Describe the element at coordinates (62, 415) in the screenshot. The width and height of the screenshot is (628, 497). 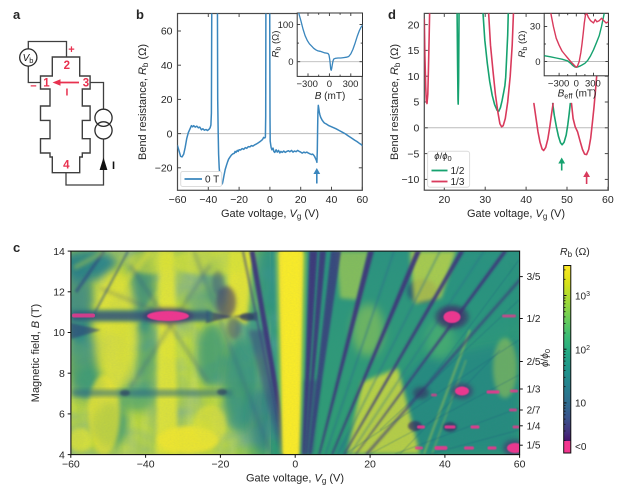
I see `svg-text: 6` at that location.